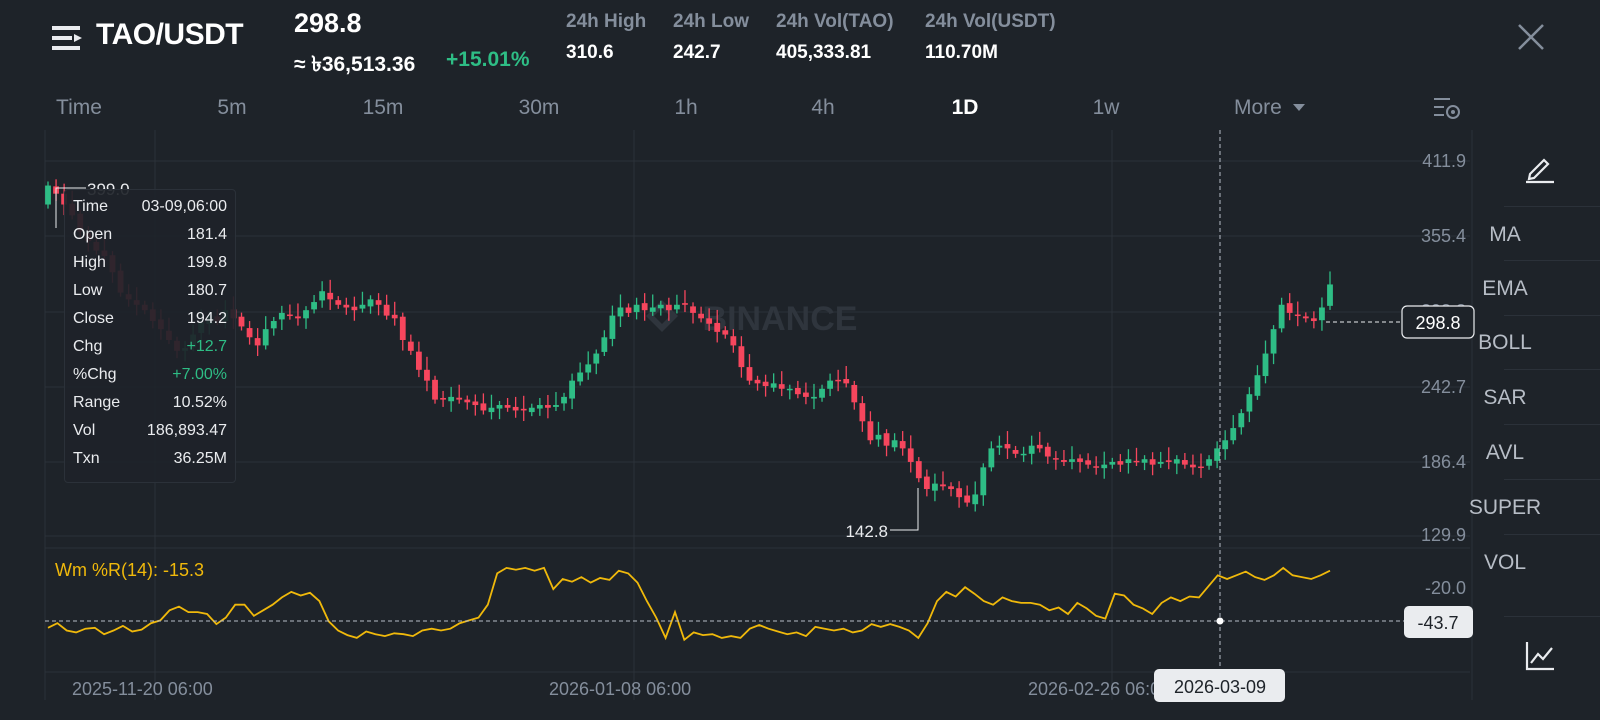 The height and width of the screenshot is (720, 1600). Describe the element at coordinates (1505, 342) in the screenshot. I see `sidebar-btn-boll: BOLL` at that location.